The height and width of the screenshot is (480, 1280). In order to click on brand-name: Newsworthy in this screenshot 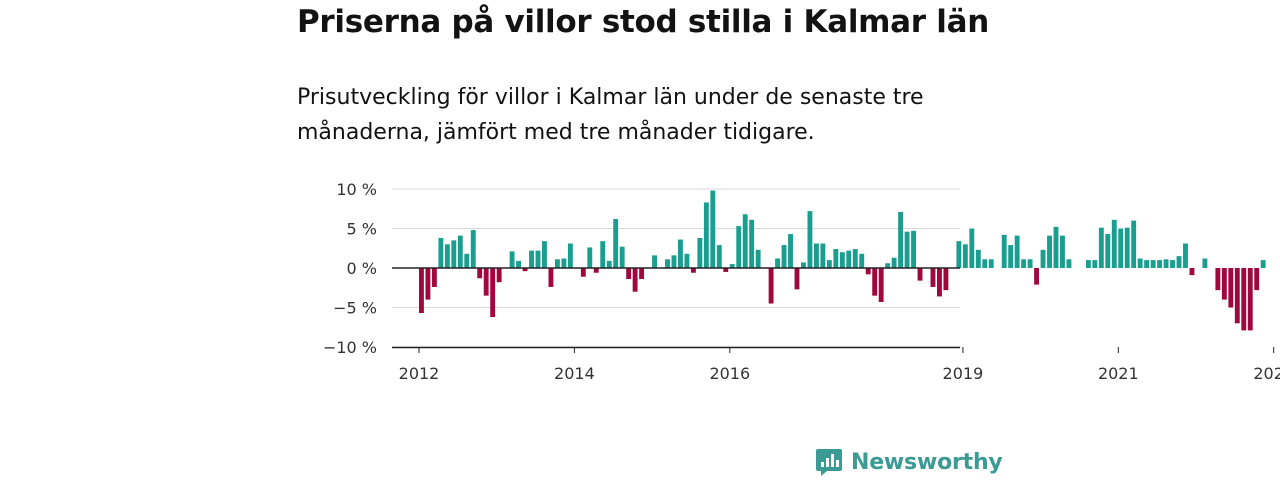, I will do `click(927, 462)`.